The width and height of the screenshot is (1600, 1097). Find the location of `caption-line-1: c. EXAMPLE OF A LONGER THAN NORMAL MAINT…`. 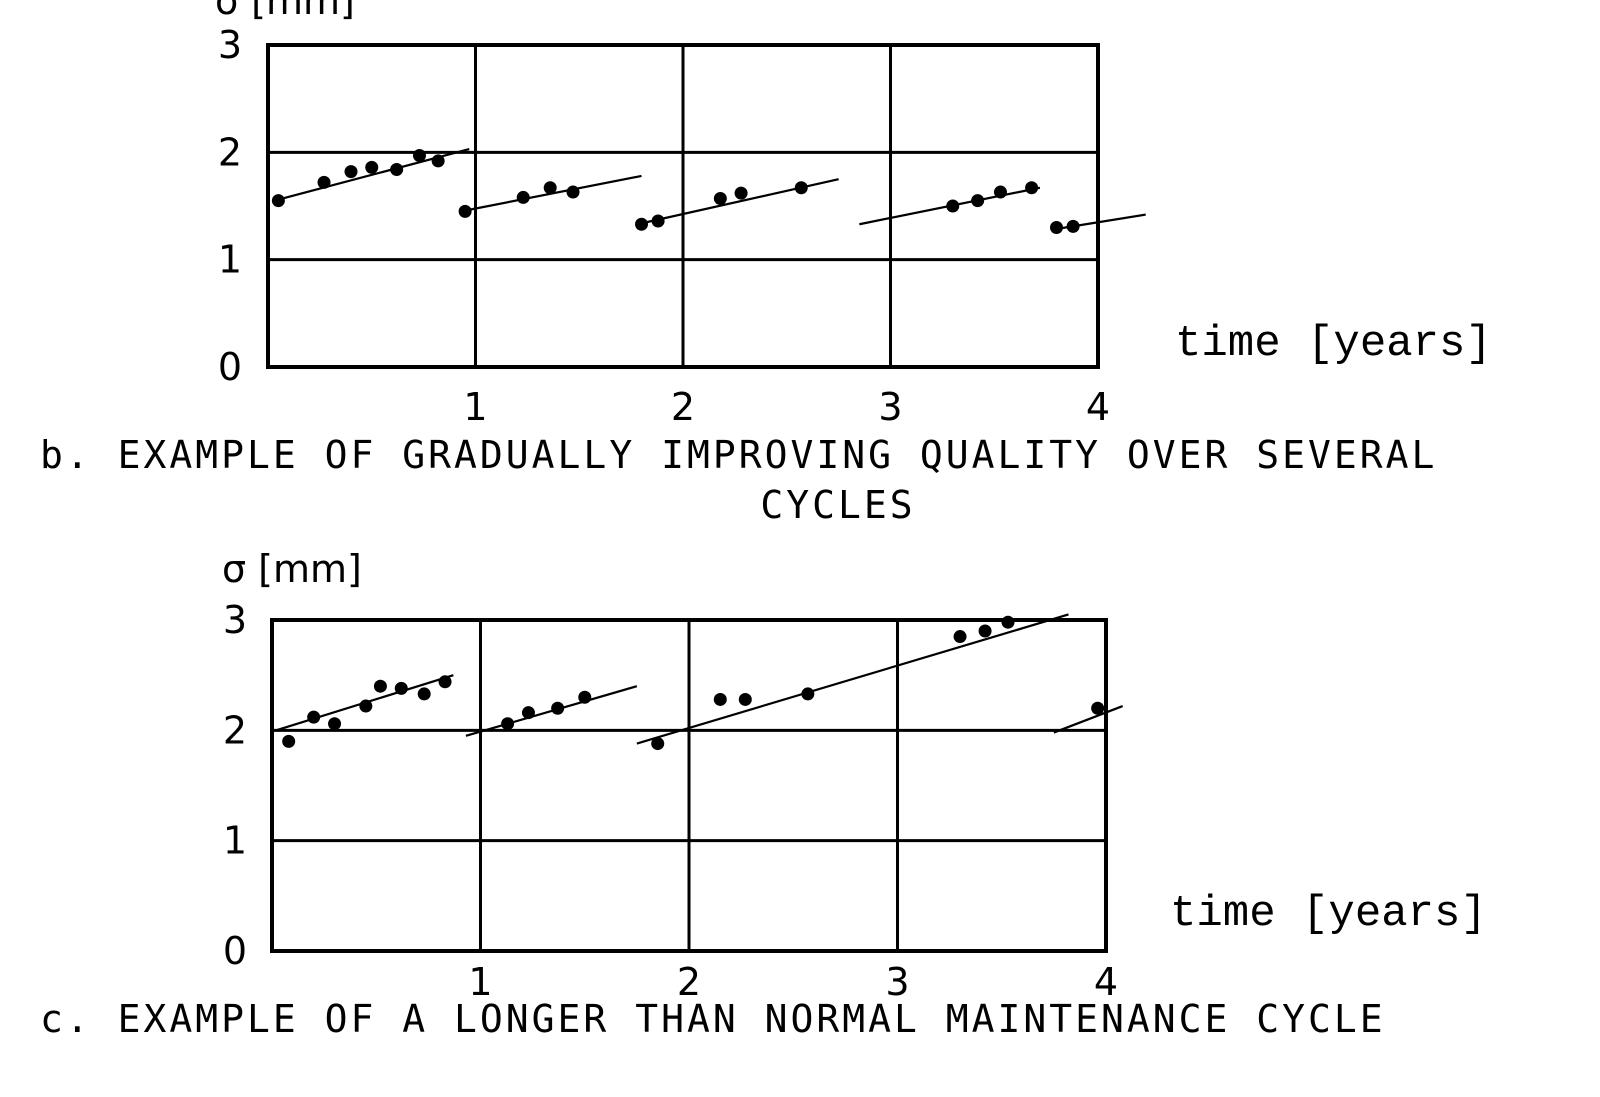

caption-line-1: c. EXAMPLE OF A LONGER THAN NORMAL MAINT… is located at coordinates (713, 1019).